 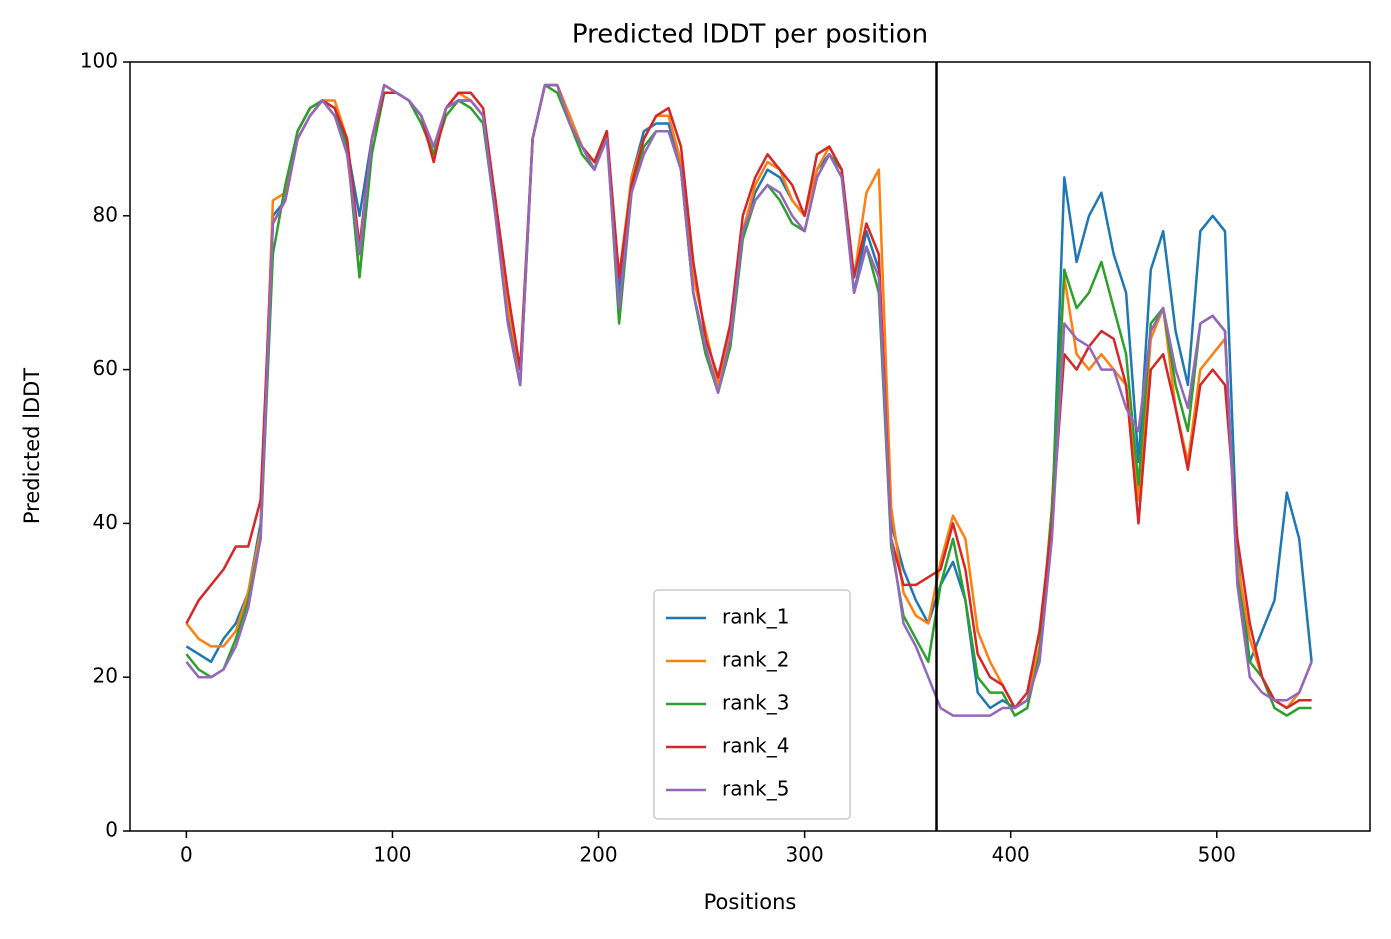 What do you see at coordinates (598, 855) in the screenshot?
I see `x-tick-label: 200` at bounding box center [598, 855].